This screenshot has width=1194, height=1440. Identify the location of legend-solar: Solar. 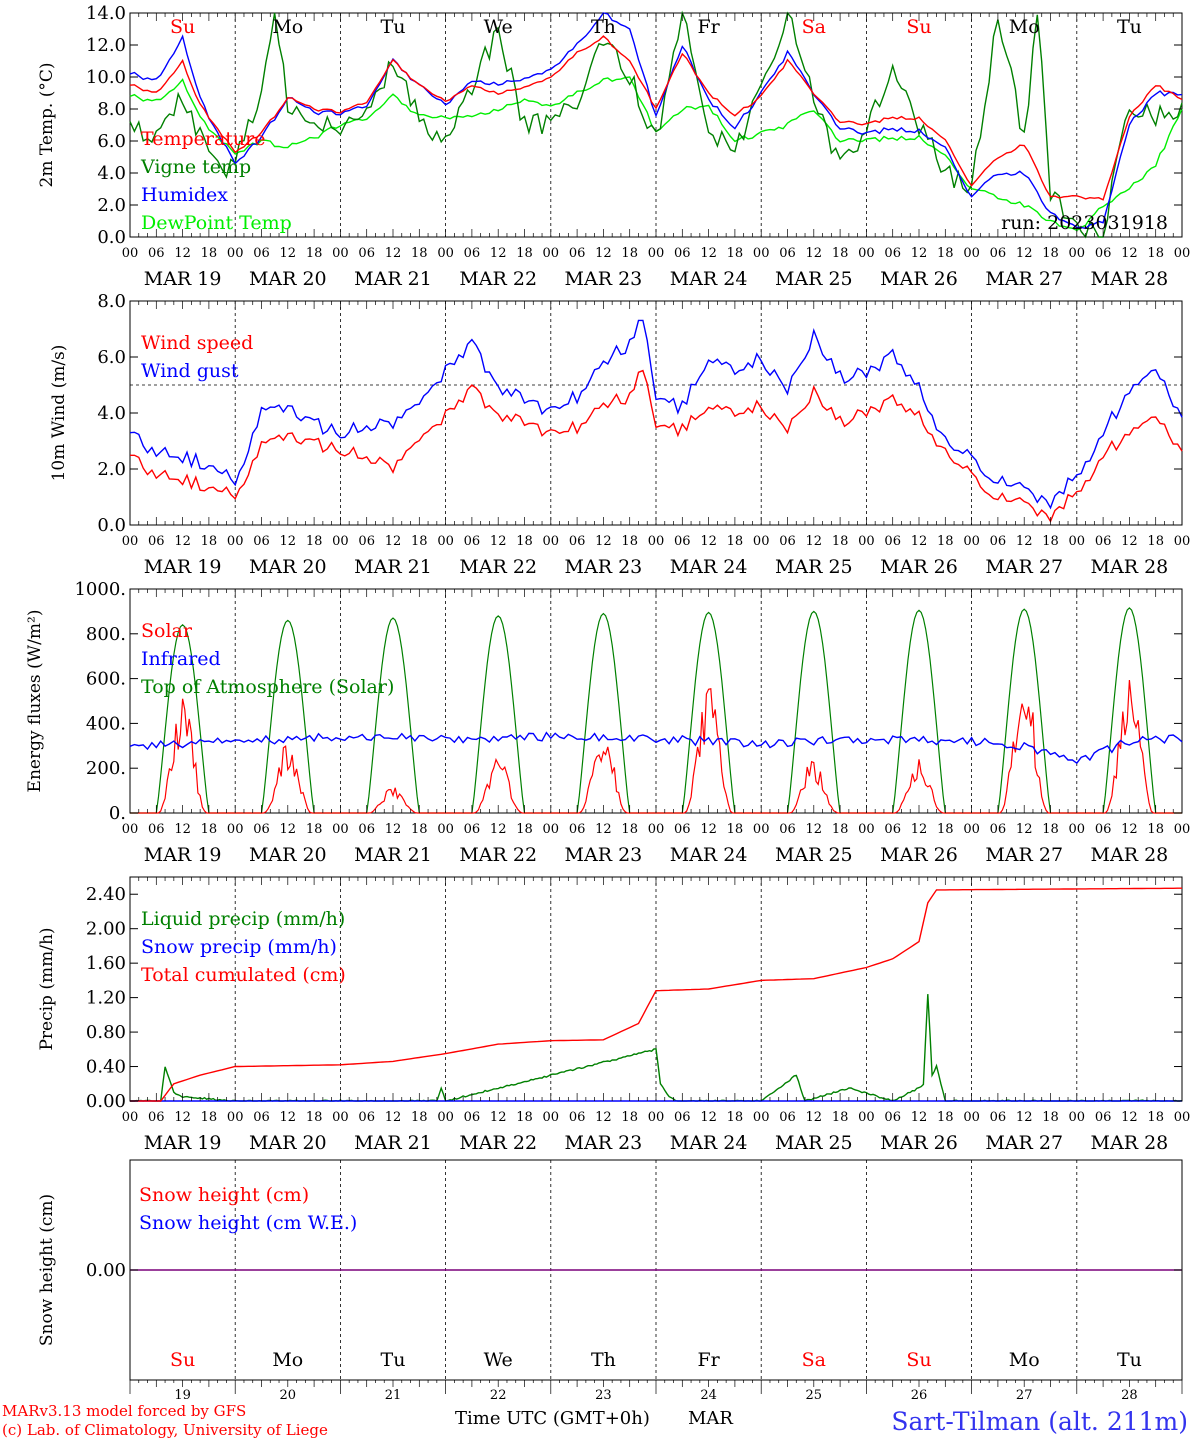
(167, 631).